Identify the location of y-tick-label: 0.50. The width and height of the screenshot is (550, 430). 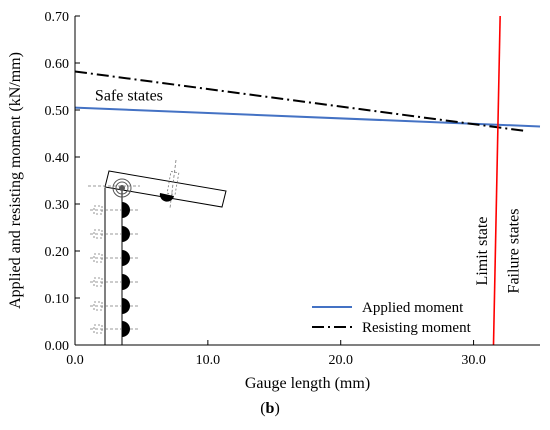
(57, 111).